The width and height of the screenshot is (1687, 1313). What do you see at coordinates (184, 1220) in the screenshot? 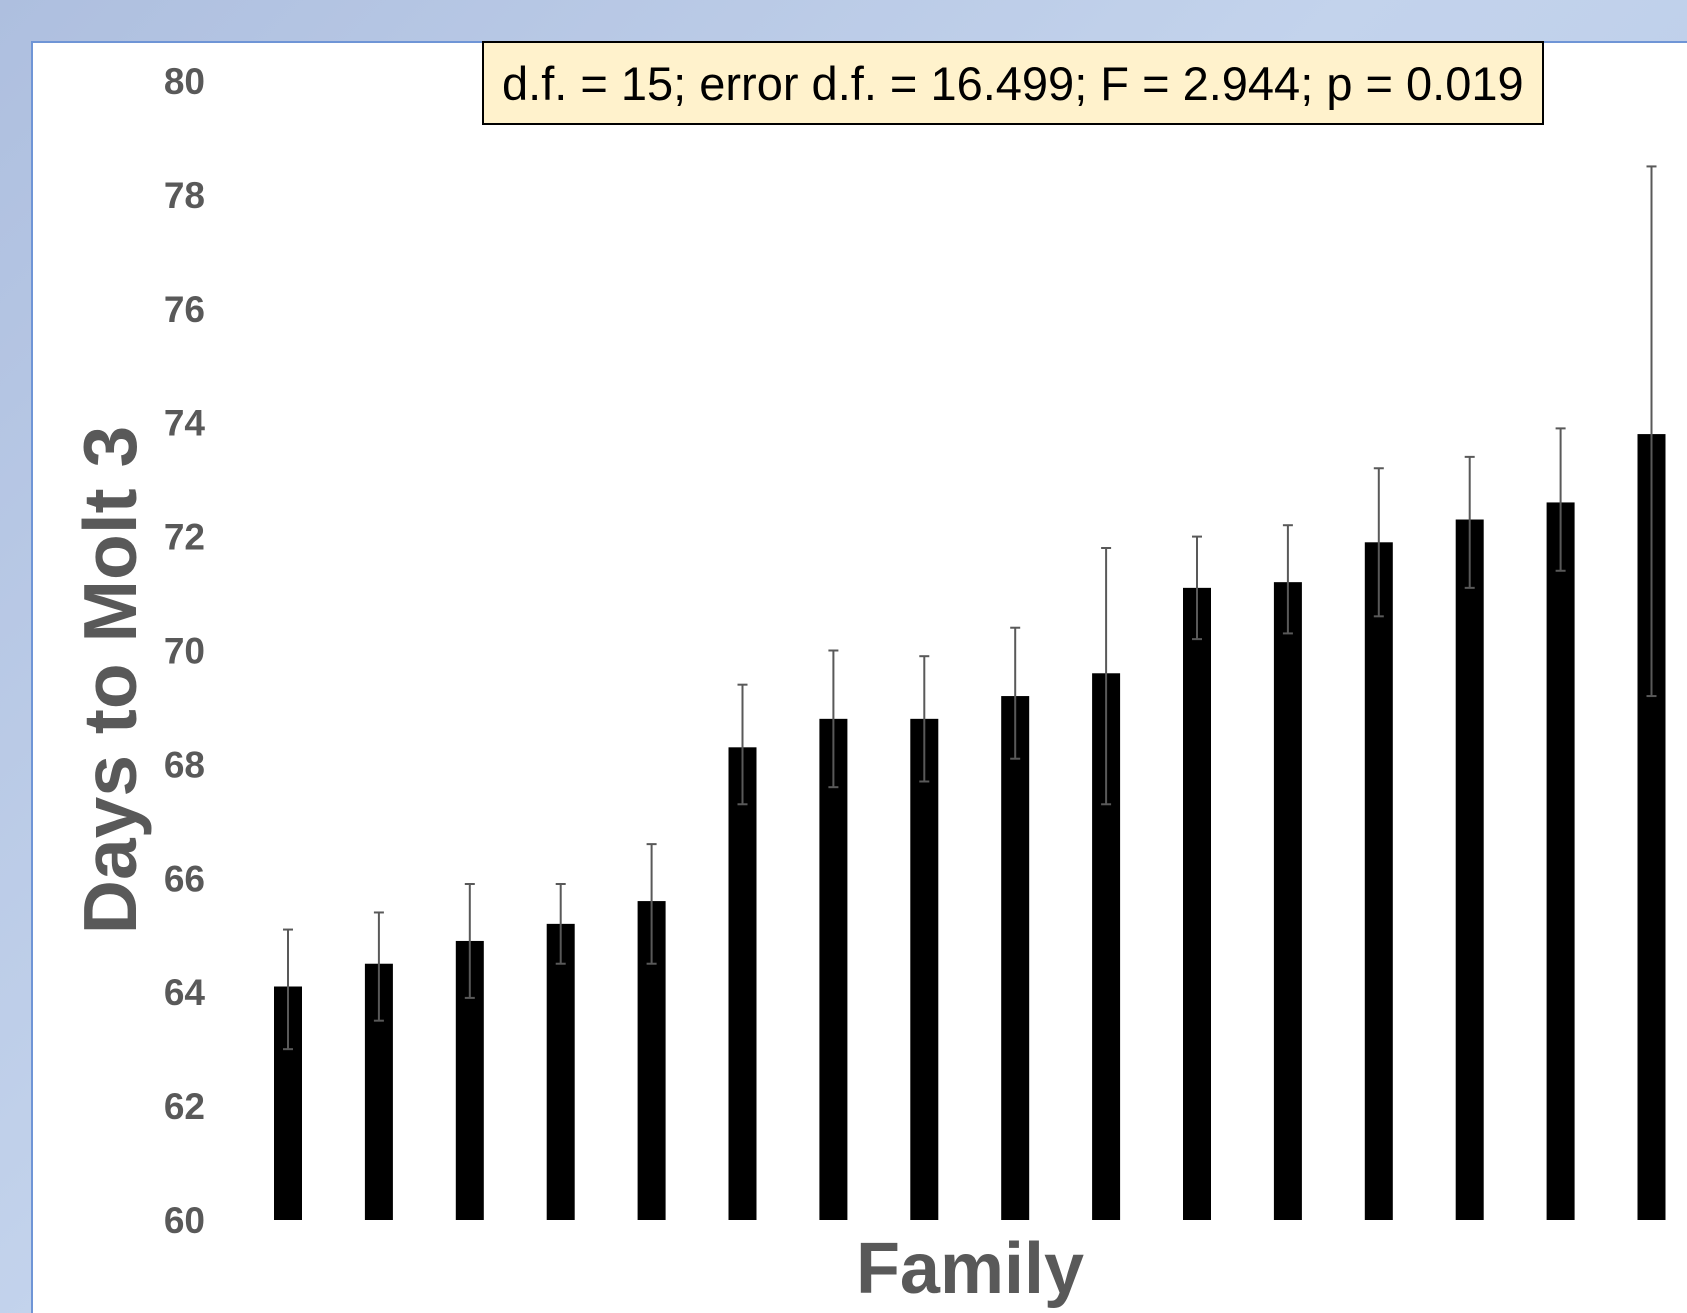
I see `y-tick-label: 60` at bounding box center [184, 1220].